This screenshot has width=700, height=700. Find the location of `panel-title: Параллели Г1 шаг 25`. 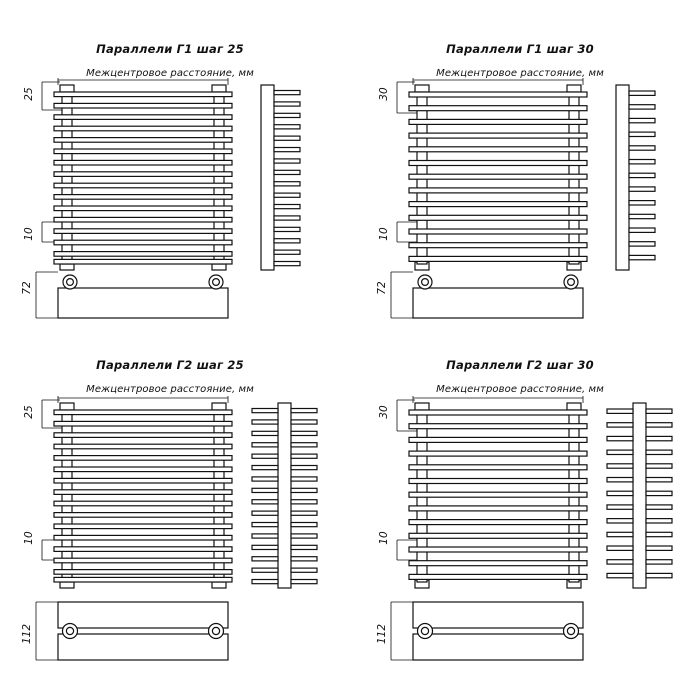

panel-title: Параллели Г1 шаг 25 is located at coordinates (170, 49).